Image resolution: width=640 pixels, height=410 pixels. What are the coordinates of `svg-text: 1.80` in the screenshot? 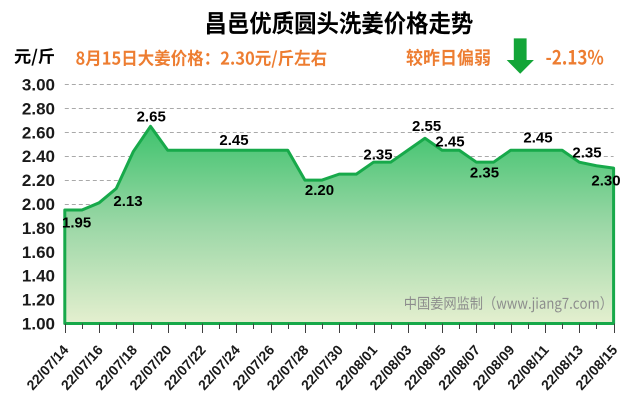 It's located at (38, 228).